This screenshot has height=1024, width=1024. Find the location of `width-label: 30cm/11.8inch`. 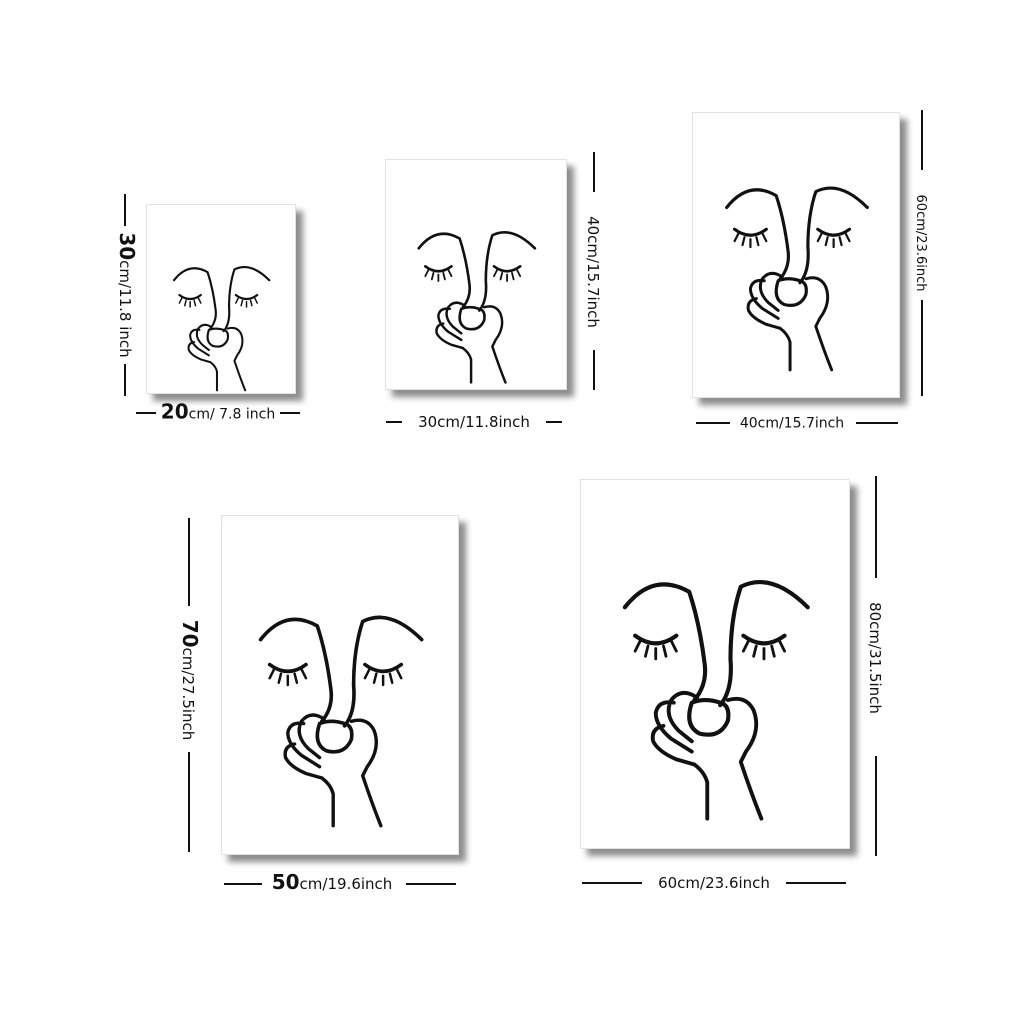

width-label: 30cm/11.8inch is located at coordinates (474, 422).